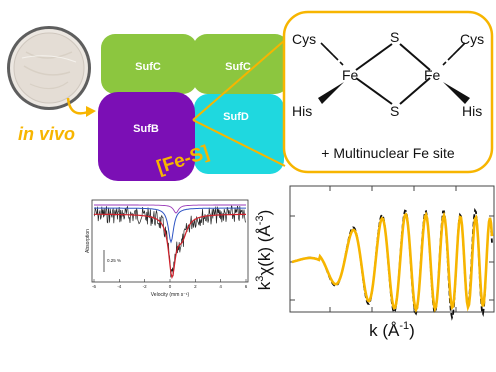 The image size is (496, 372). Describe the element at coordinates (170, 209) in the screenshot. I see `mossbauer-fit-purple` at that location.